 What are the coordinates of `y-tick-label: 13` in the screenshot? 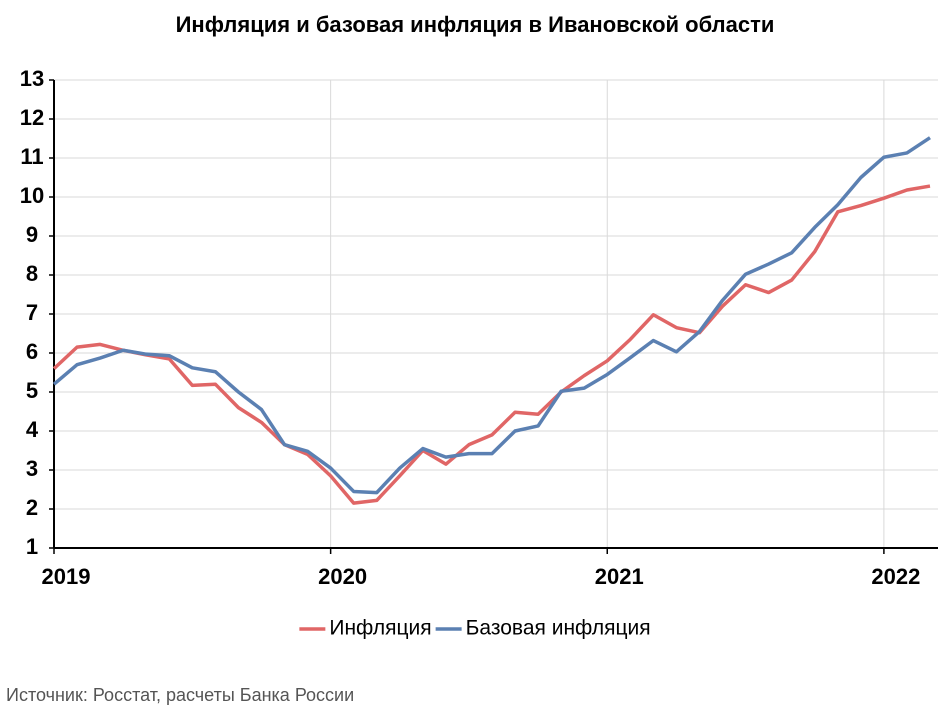 It's located at (32, 78).